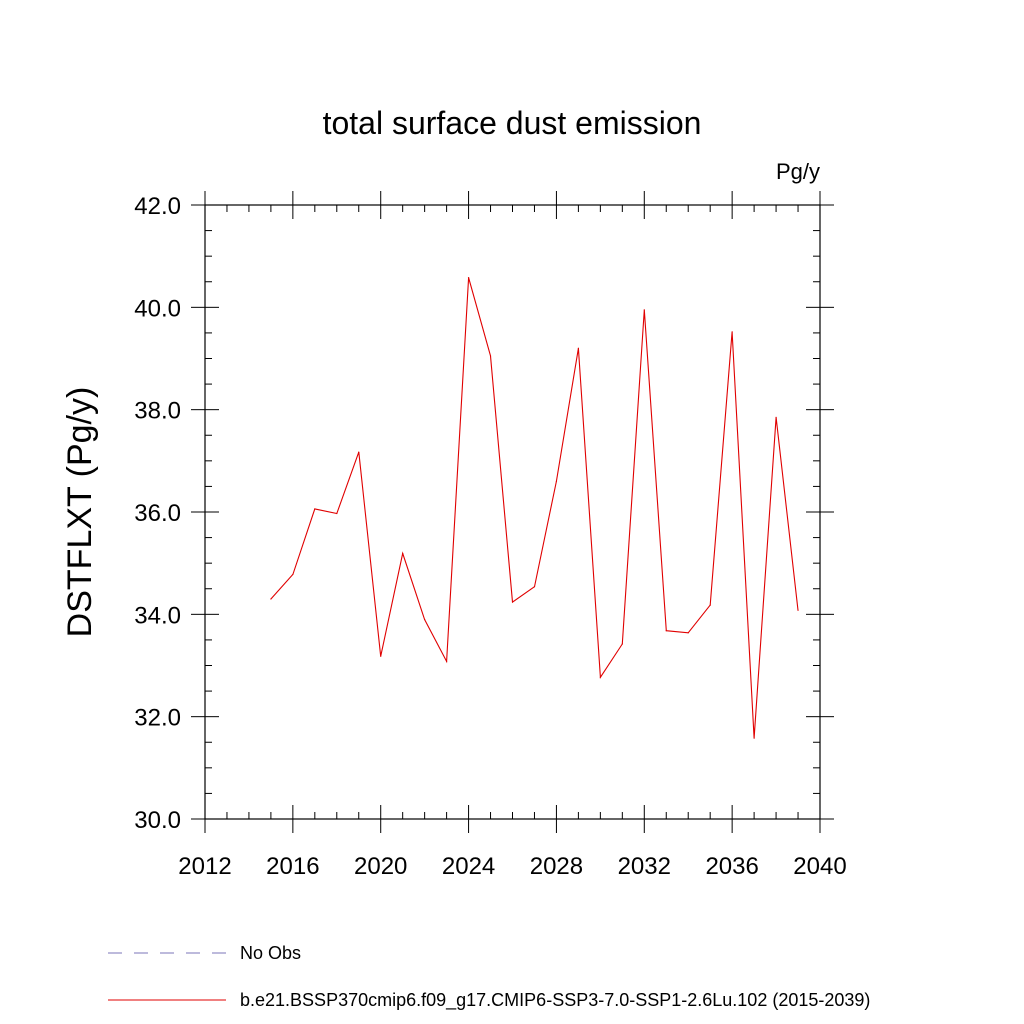 Image resolution: width=1024 pixels, height=1024 pixels. What do you see at coordinates (157, 411) in the screenshot?
I see `y-tick-label: 38.0` at bounding box center [157, 411].